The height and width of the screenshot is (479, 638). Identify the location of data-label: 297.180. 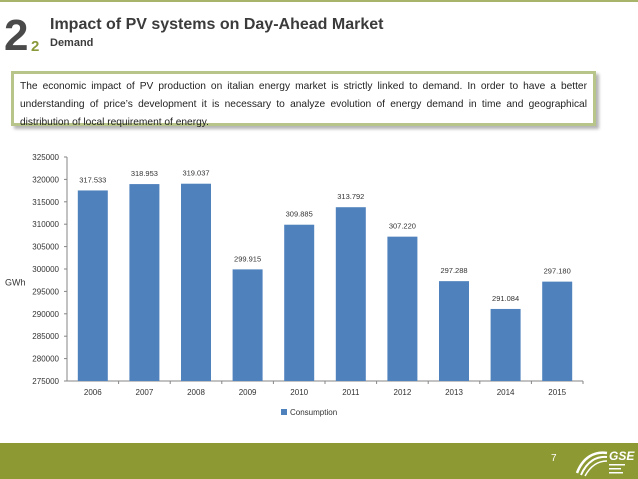
(557, 271).